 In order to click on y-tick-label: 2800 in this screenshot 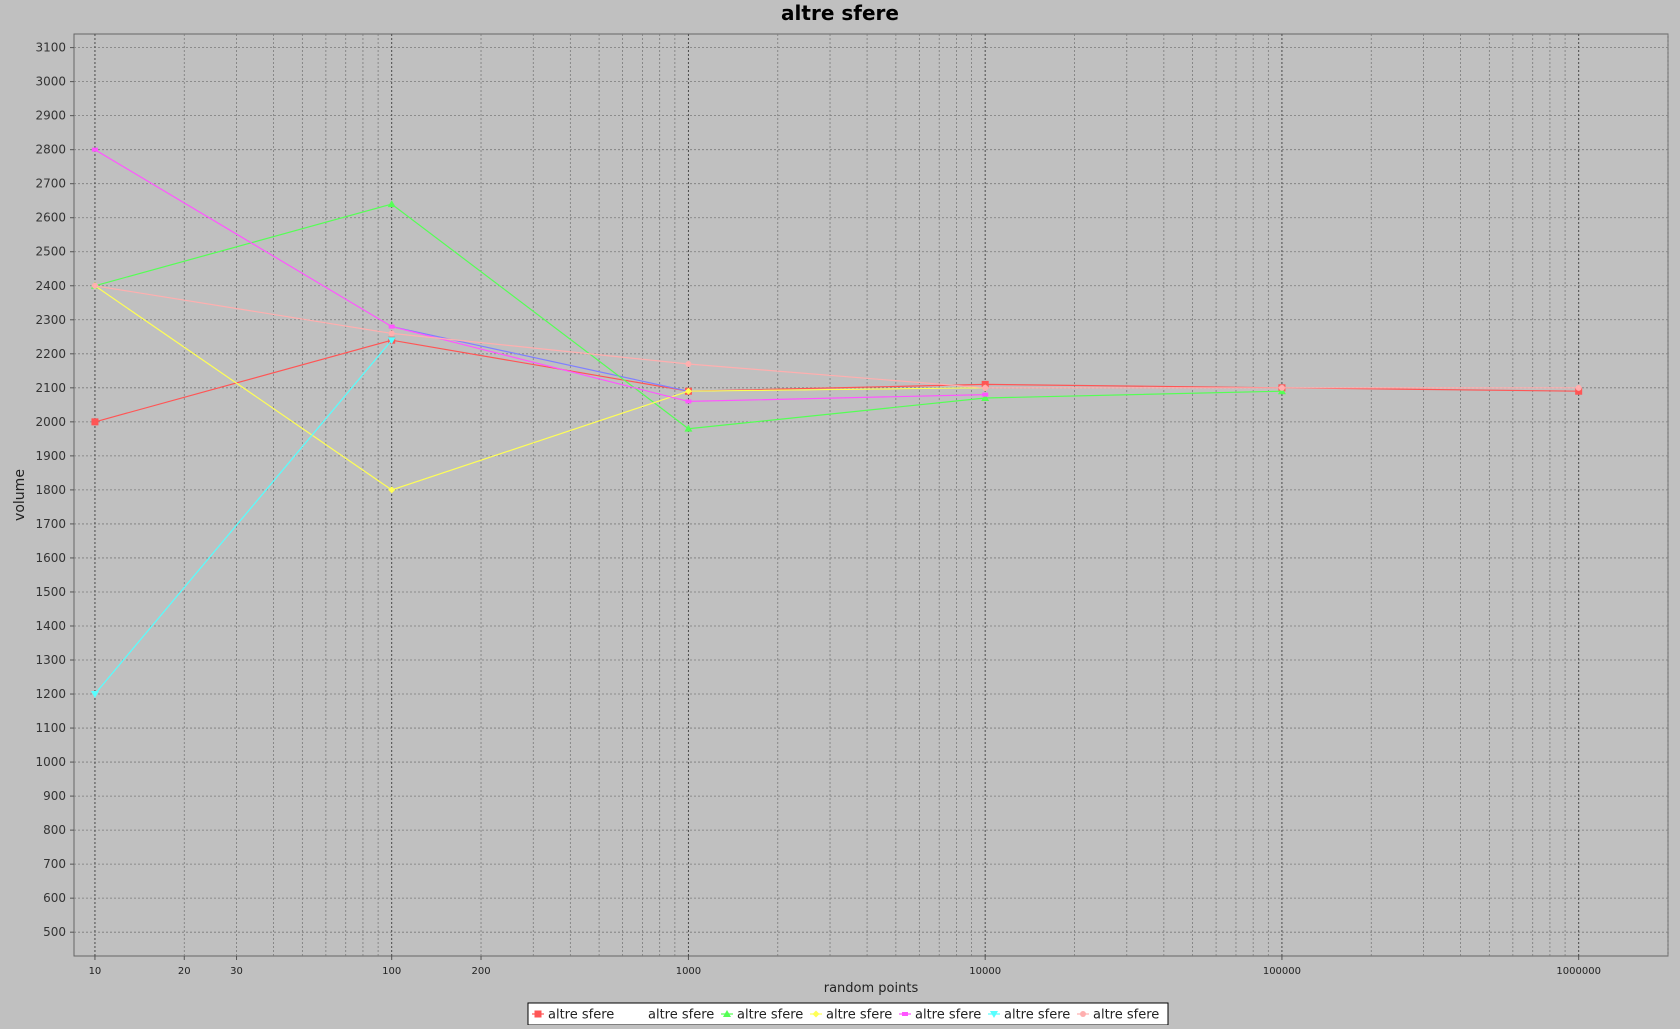, I will do `click(50, 150)`.